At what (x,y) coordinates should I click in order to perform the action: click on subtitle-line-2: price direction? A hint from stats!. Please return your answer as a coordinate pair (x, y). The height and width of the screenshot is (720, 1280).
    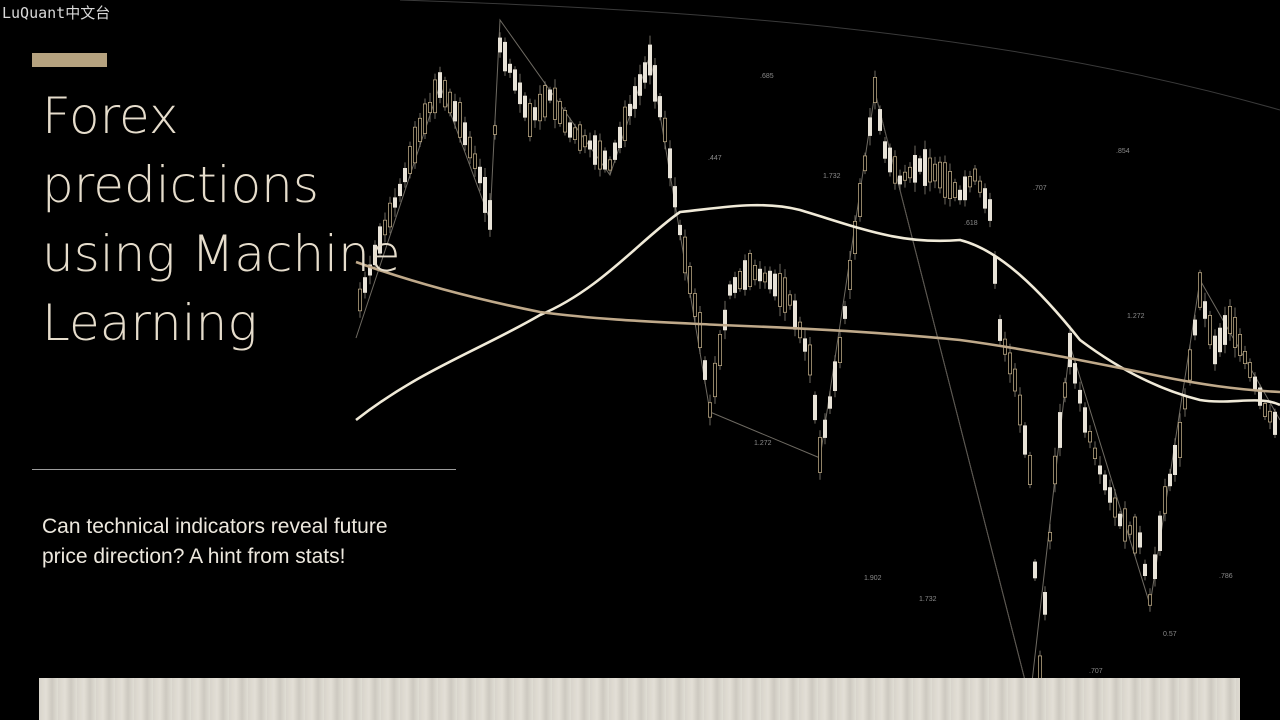
    Looking at the image, I should click on (194, 556).